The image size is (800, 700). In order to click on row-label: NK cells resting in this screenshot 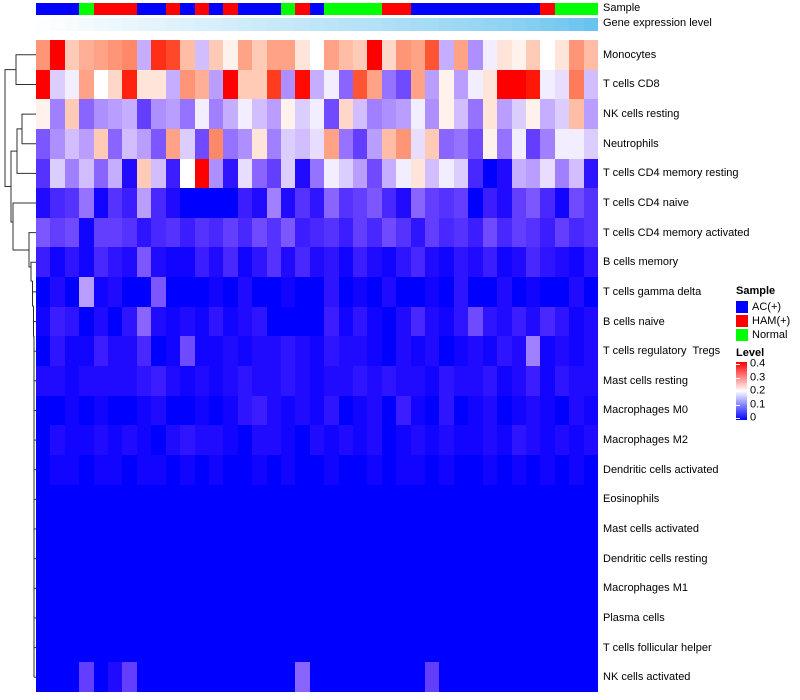, I will do `click(641, 114)`.